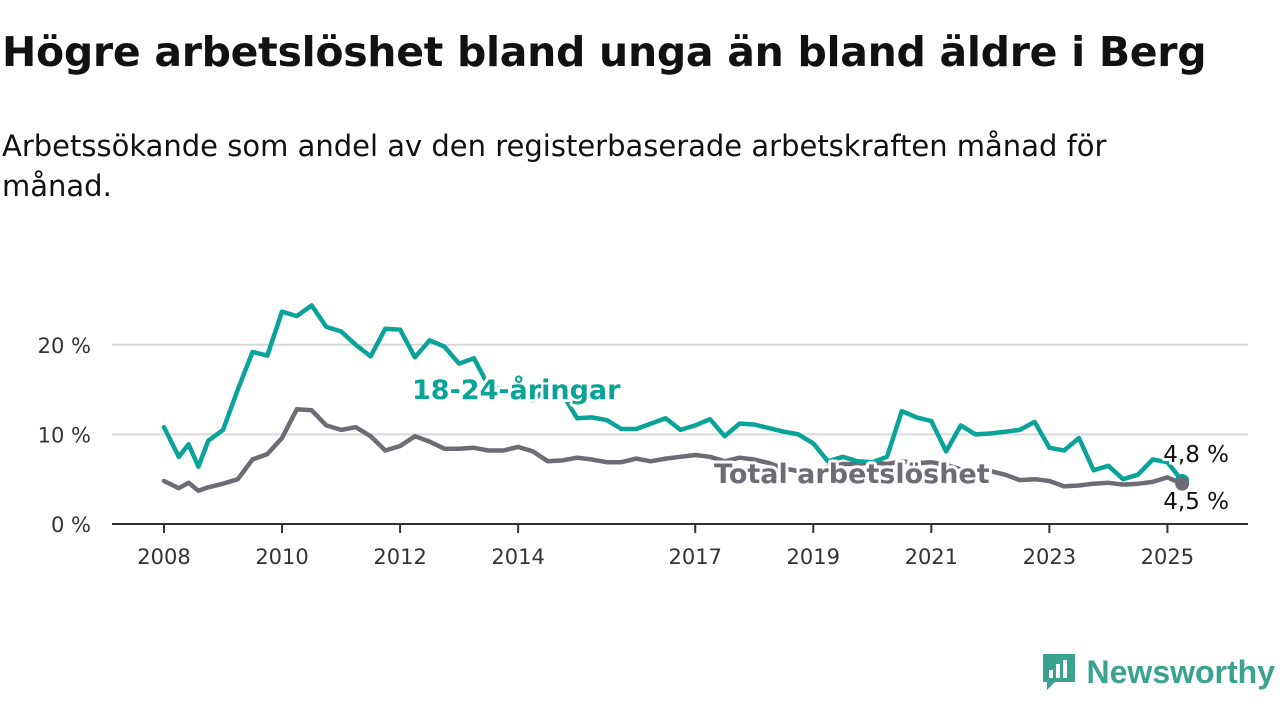 This screenshot has height=720, width=1280. Describe the element at coordinates (852, 474) in the screenshot. I see `total-series-label: Total arbetslöshet` at that location.